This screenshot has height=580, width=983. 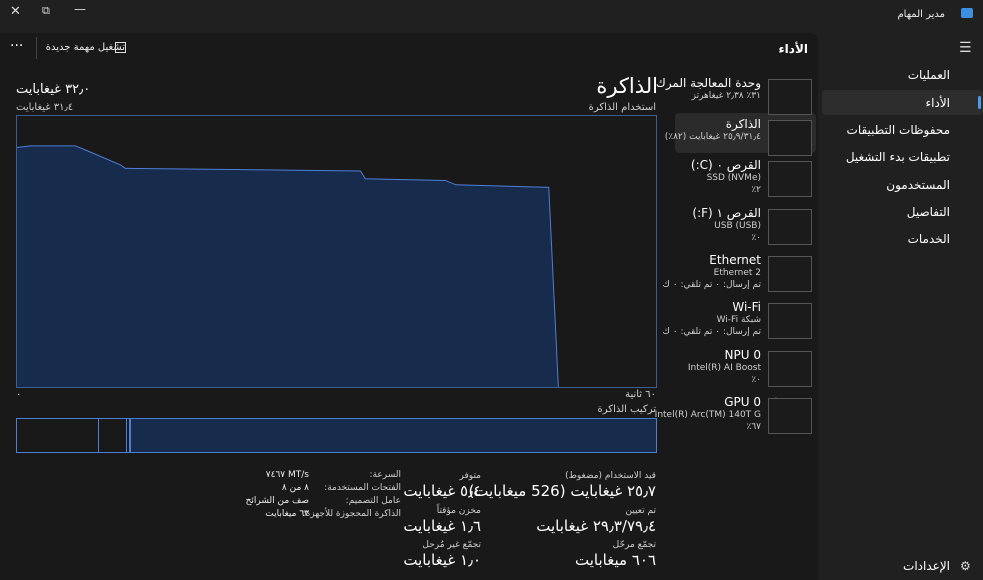 What do you see at coordinates (979, 102) in the screenshot?
I see `nav-indicator` at bounding box center [979, 102].